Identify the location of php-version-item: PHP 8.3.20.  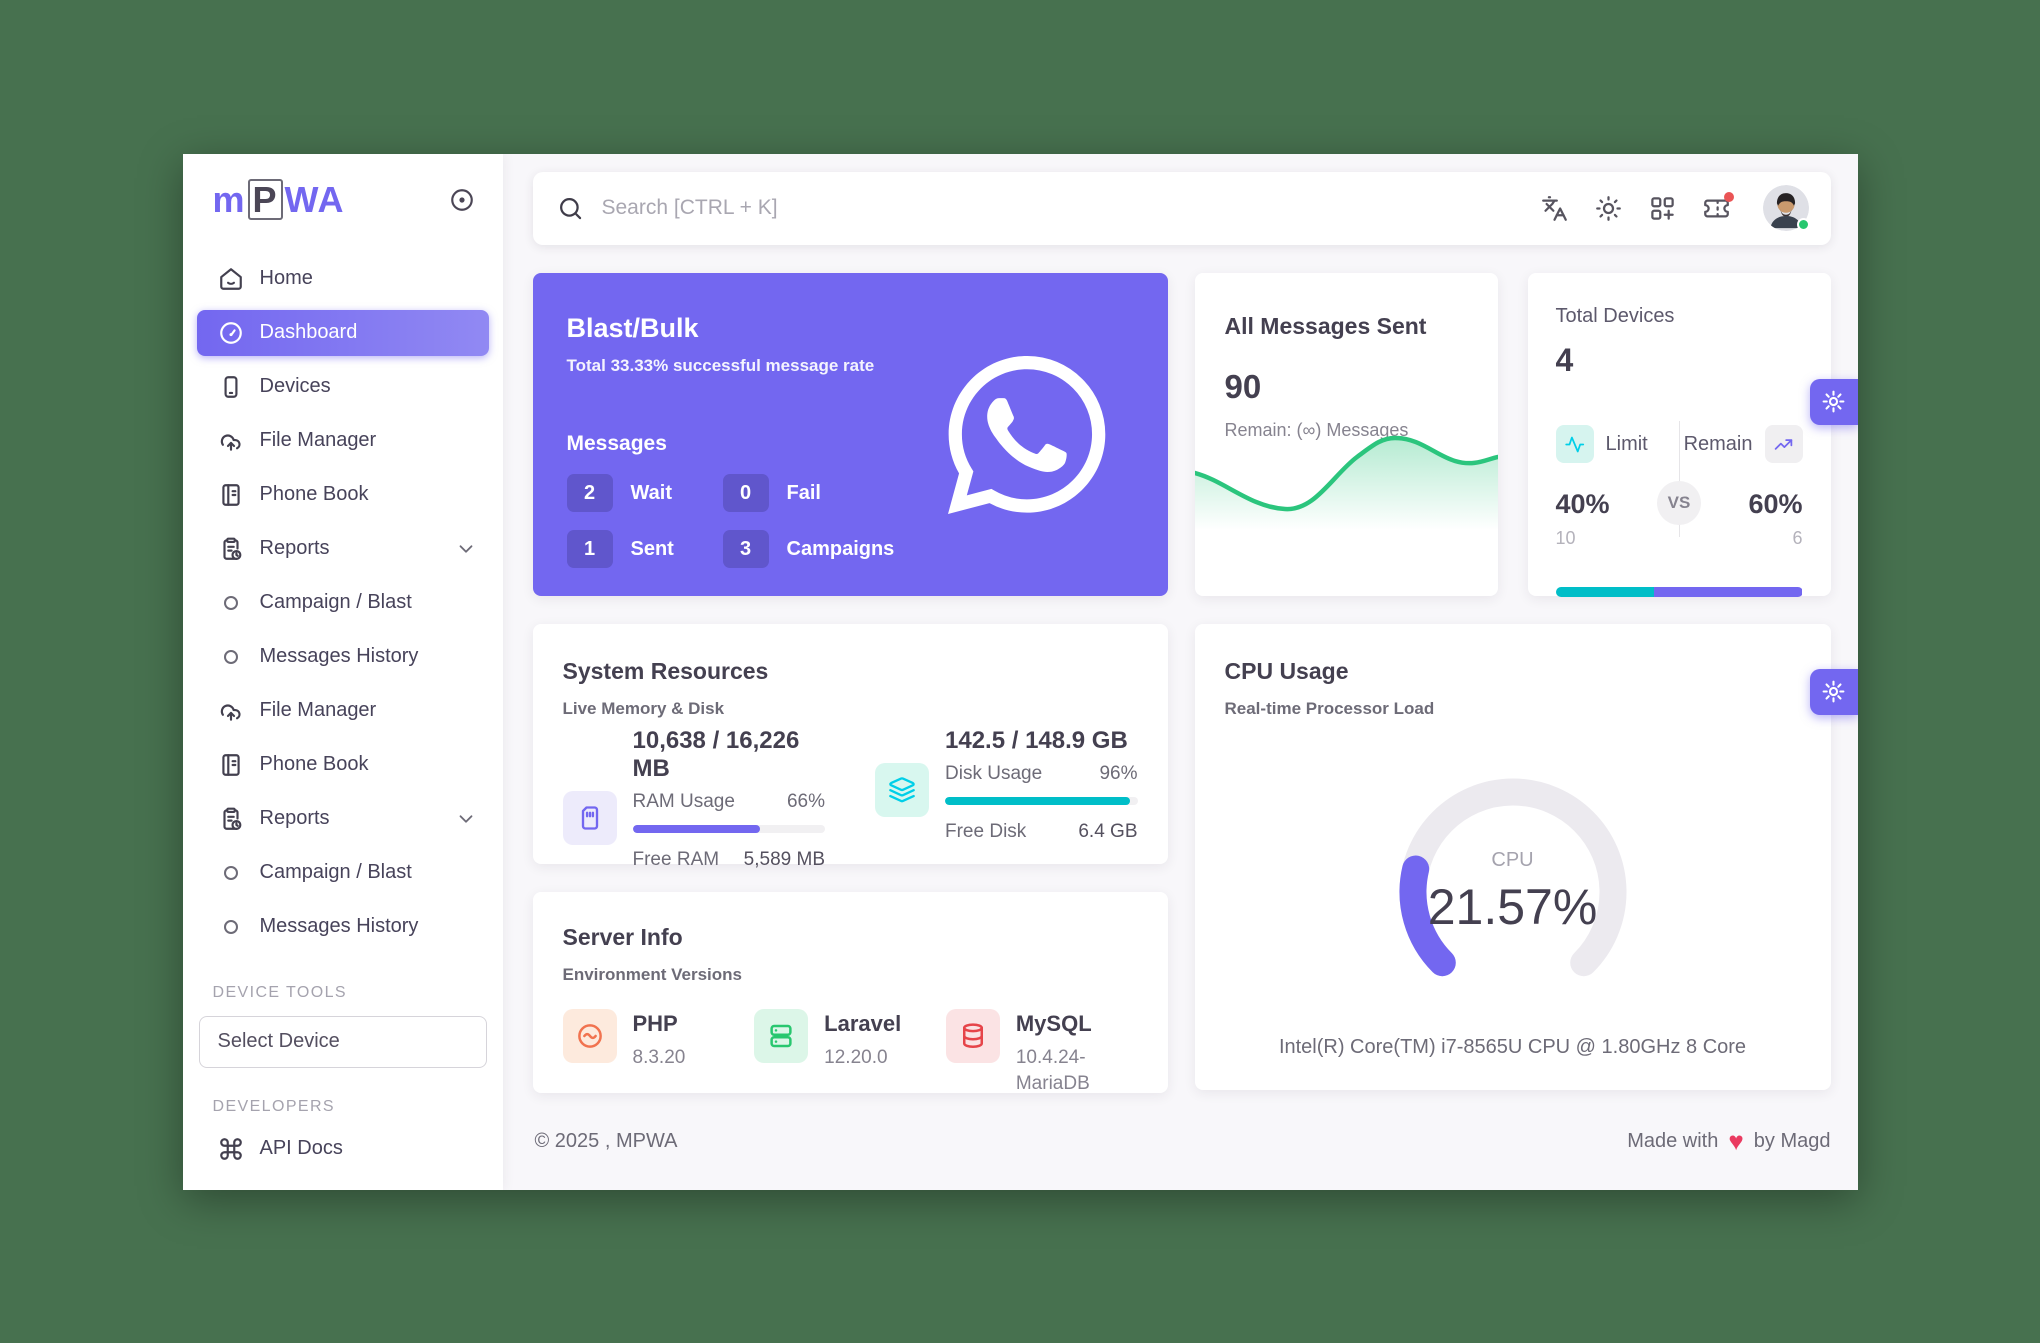
(658, 1052).